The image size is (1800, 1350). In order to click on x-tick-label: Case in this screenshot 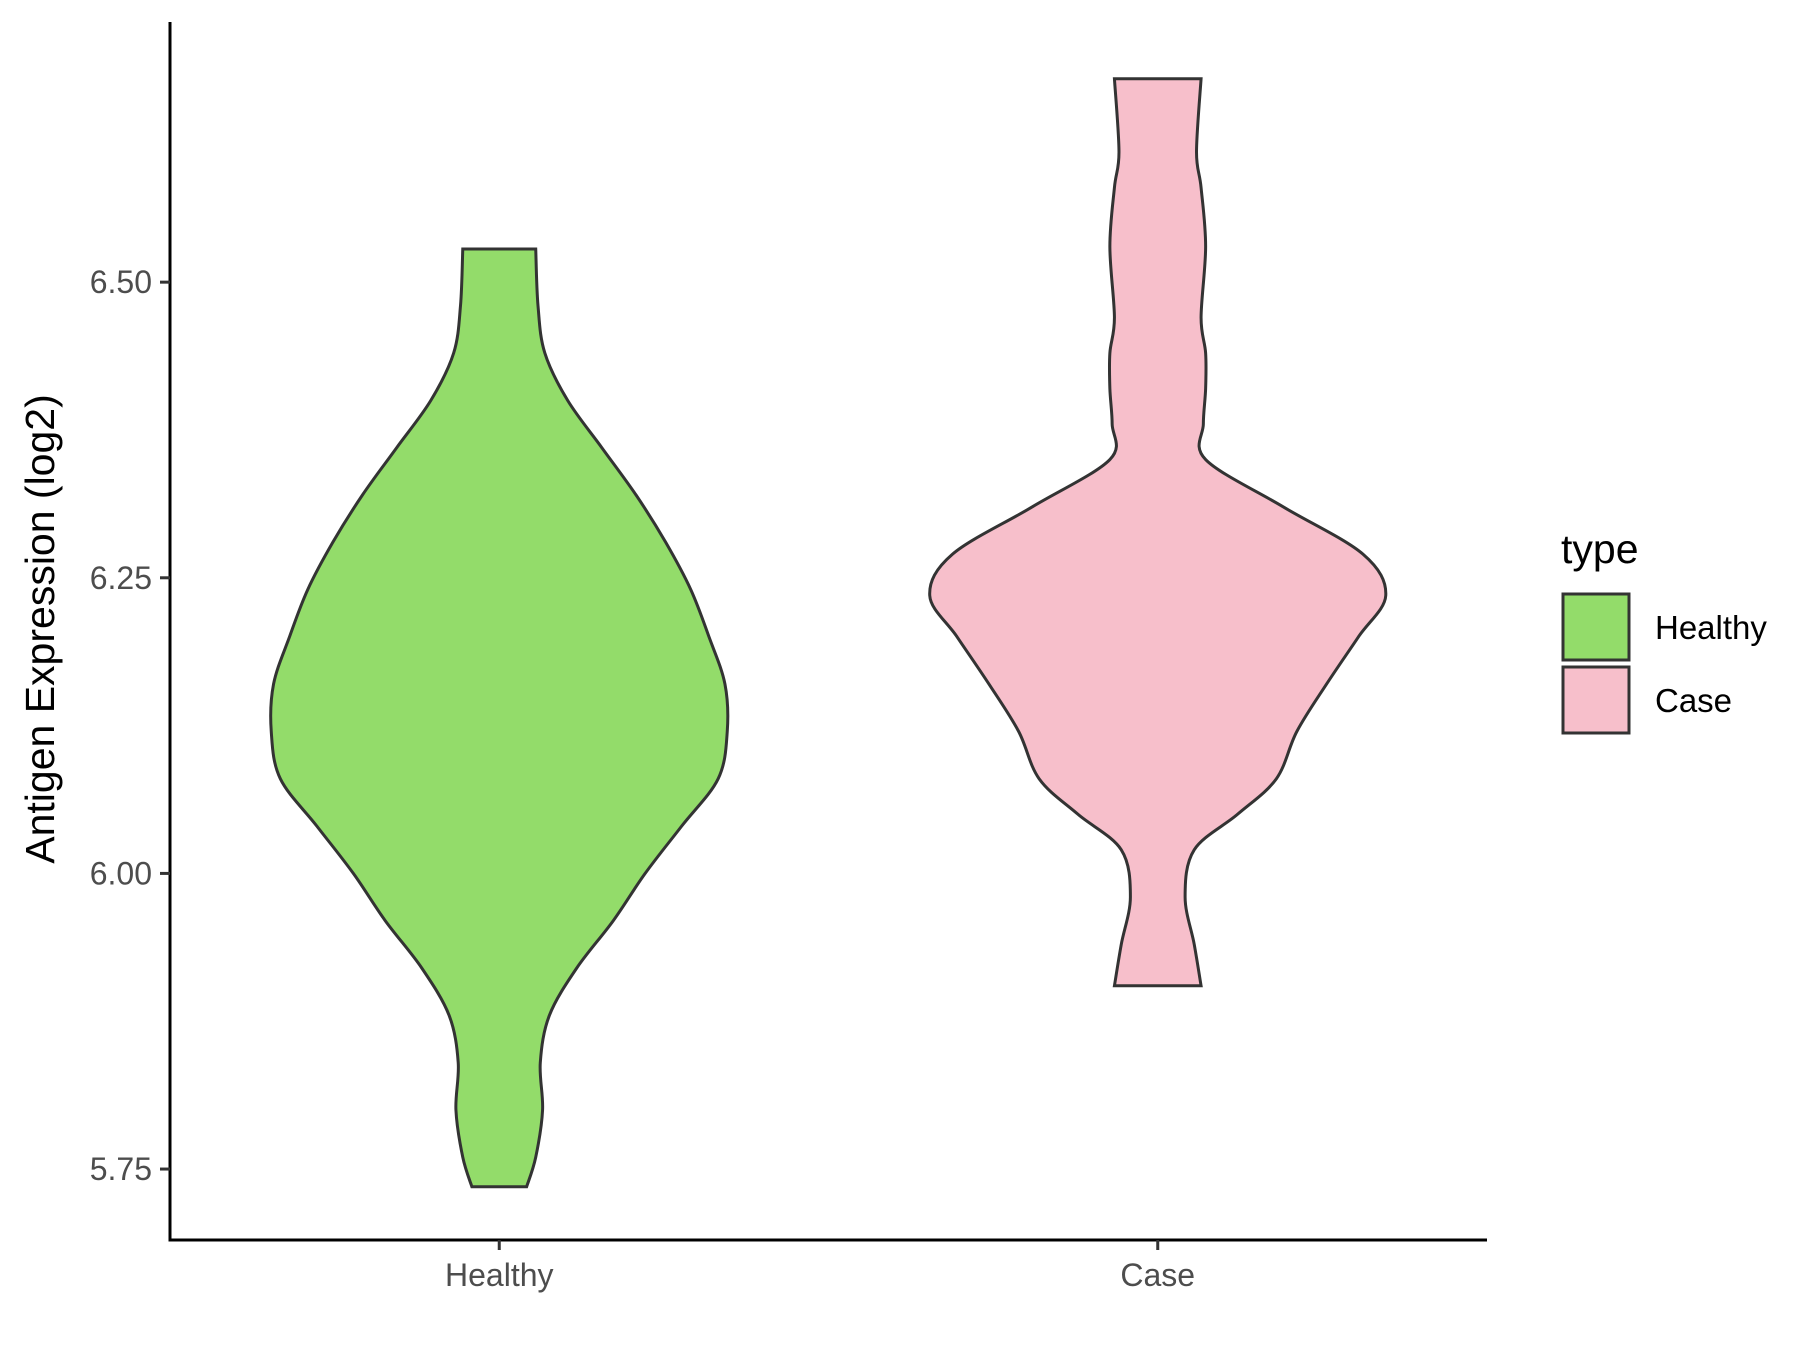, I will do `click(1157, 1275)`.